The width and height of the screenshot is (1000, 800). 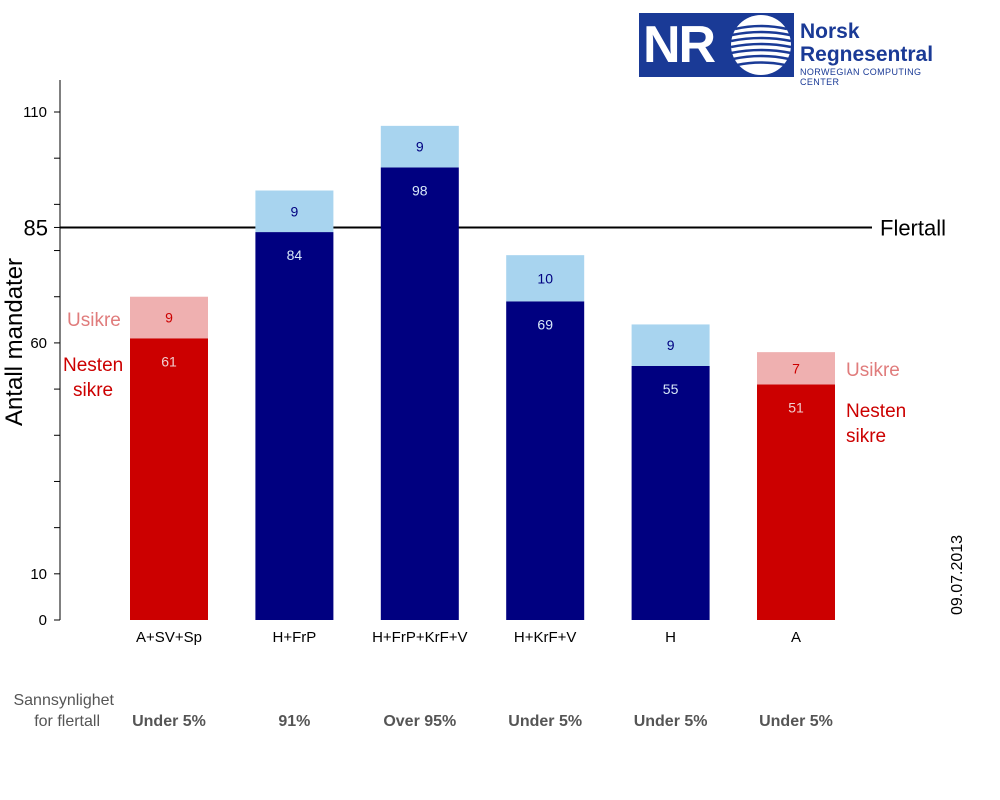 What do you see at coordinates (861, 77) in the screenshot?
I see `logo-text-ncc: NORWEGIAN COMPUTING CENTER` at bounding box center [861, 77].